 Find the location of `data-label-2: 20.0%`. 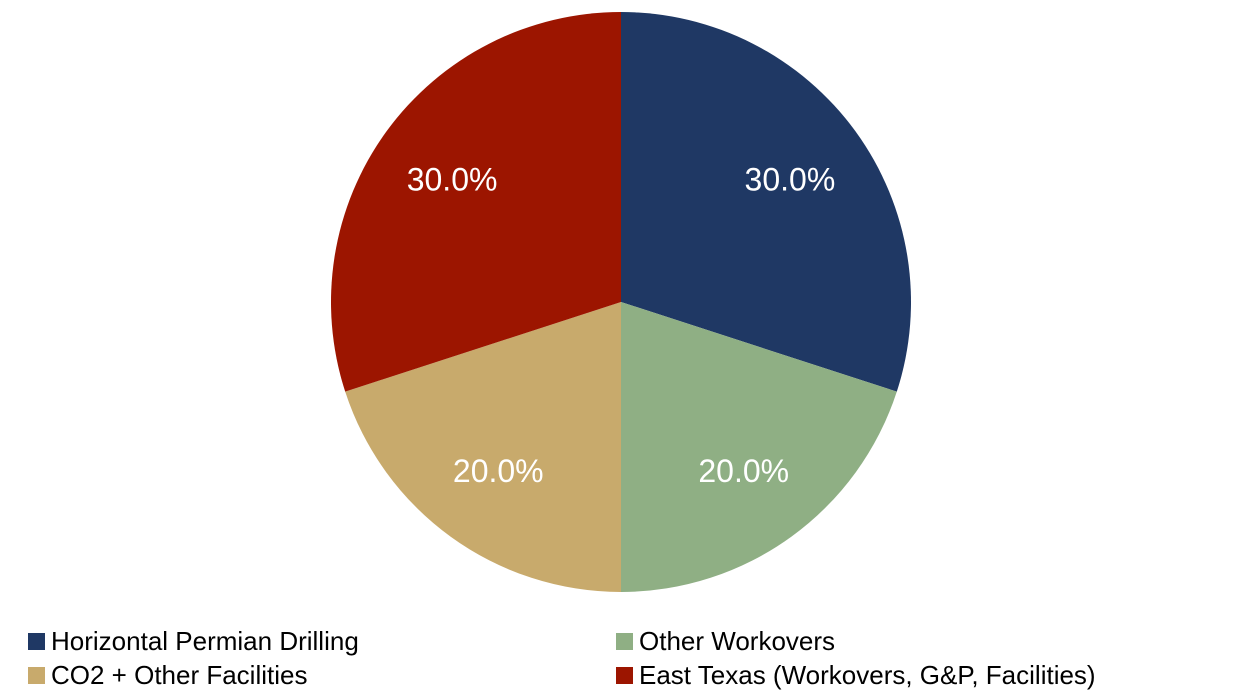

data-label-2: 20.0% is located at coordinates (498, 471).